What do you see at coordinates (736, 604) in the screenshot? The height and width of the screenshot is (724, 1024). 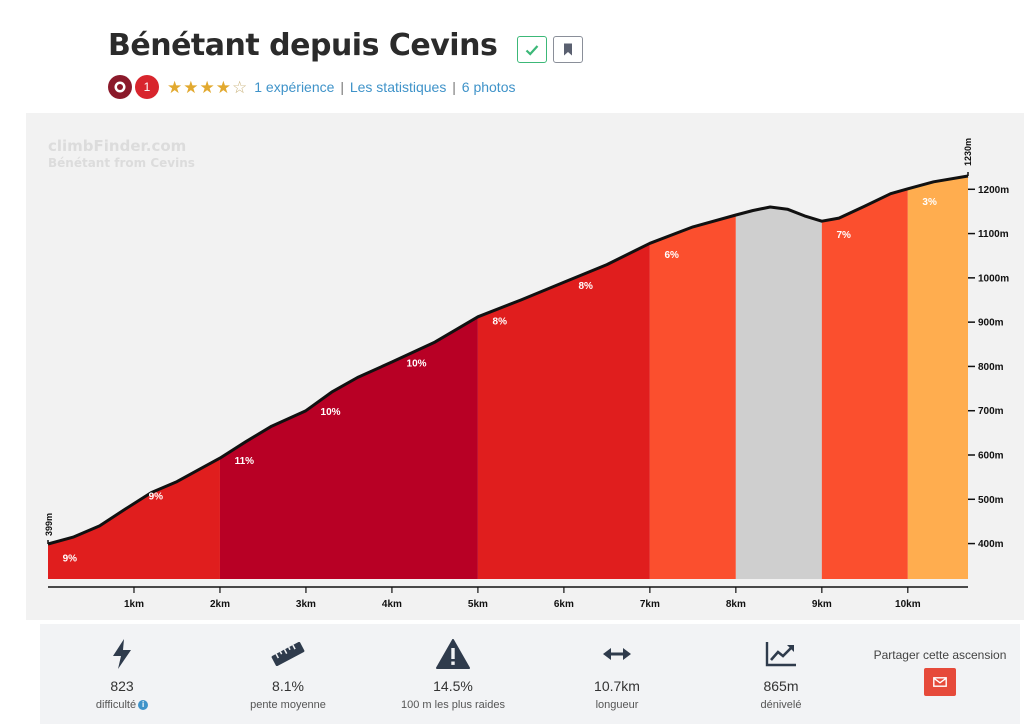 I see `x-tick-label: 8km` at bounding box center [736, 604].